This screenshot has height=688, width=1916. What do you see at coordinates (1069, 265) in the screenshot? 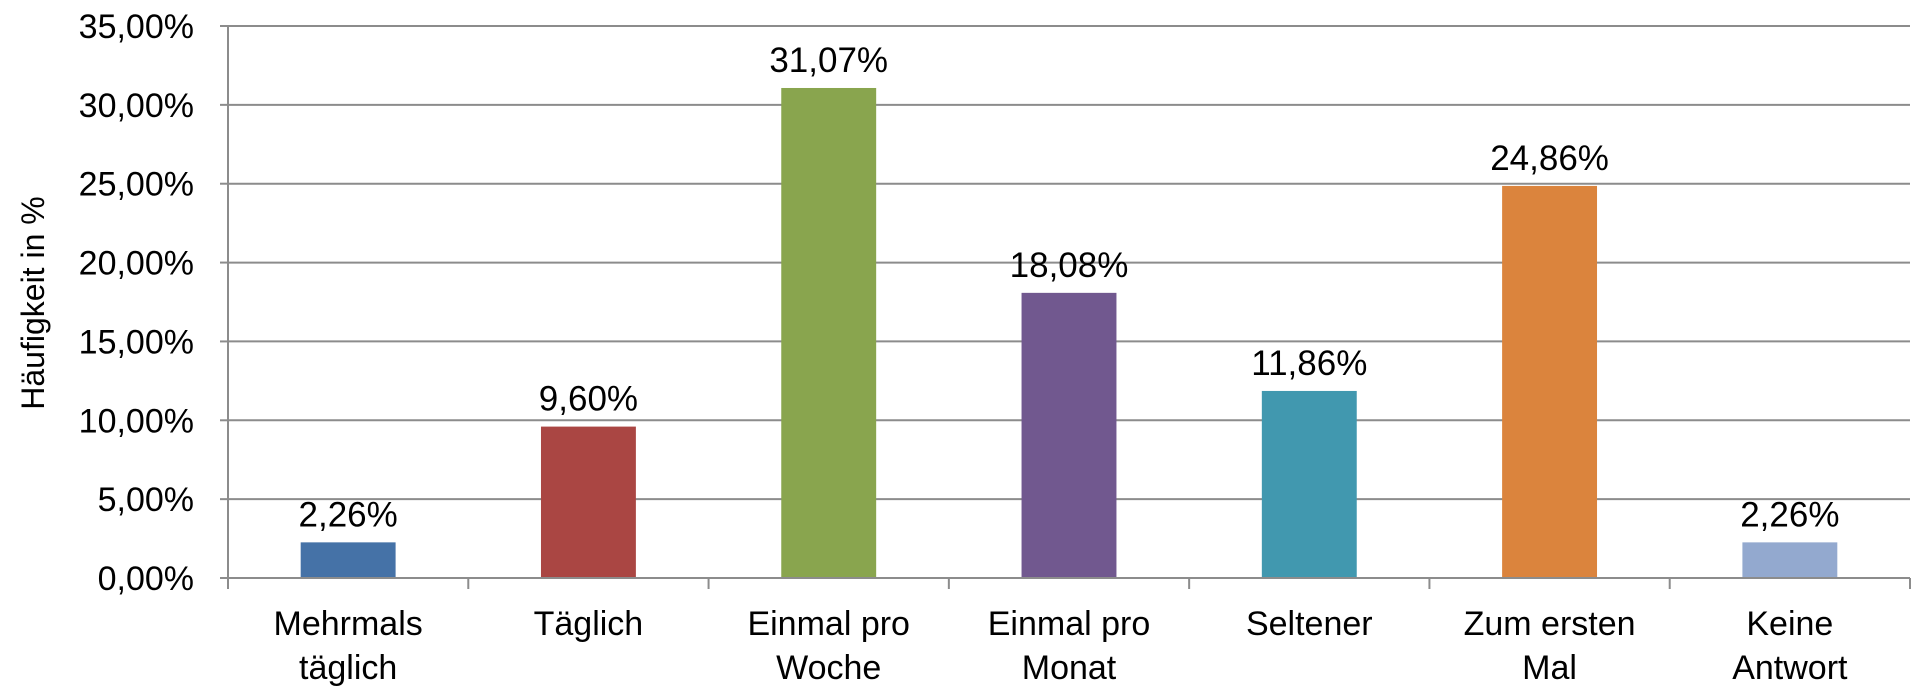
I see `data-label: 18,08%` at bounding box center [1069, 265].